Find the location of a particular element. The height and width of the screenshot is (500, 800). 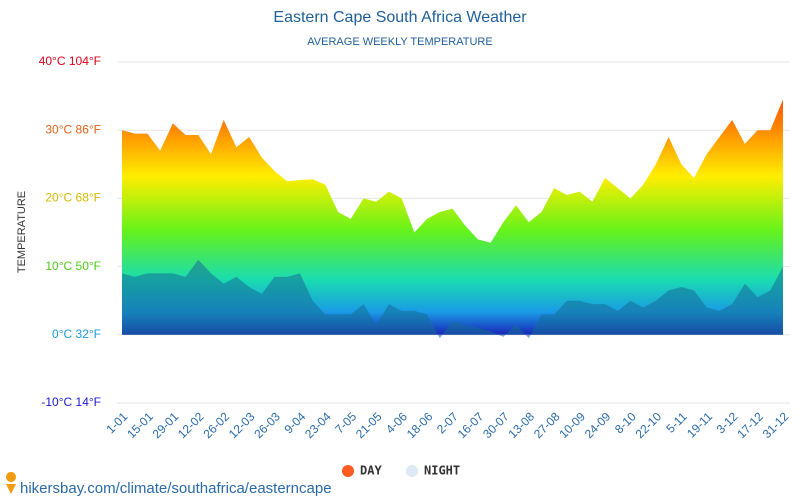

x-tick-label: 15-01 is located at coordinates (140, 425).